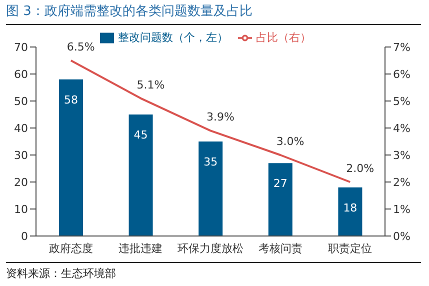 Image resolution: width=429 pixels, height=286 pixels. Describe the element at coordinates (401, 209) in the screenshot. I see `y2-tick-label: 1%` at that location.